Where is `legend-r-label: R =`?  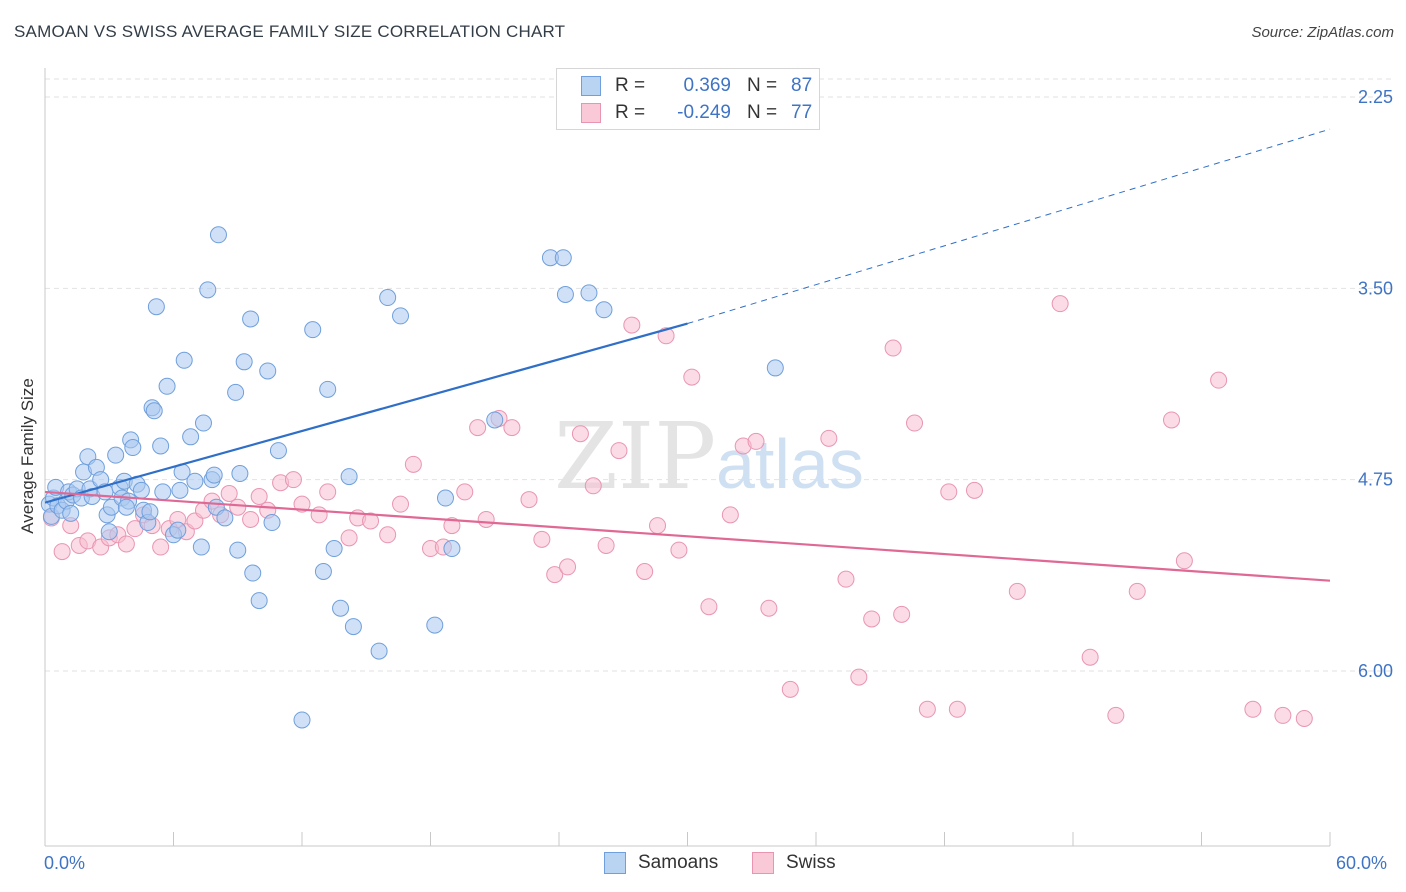
legend-r-label: R = is located at coordinates (630, 112).